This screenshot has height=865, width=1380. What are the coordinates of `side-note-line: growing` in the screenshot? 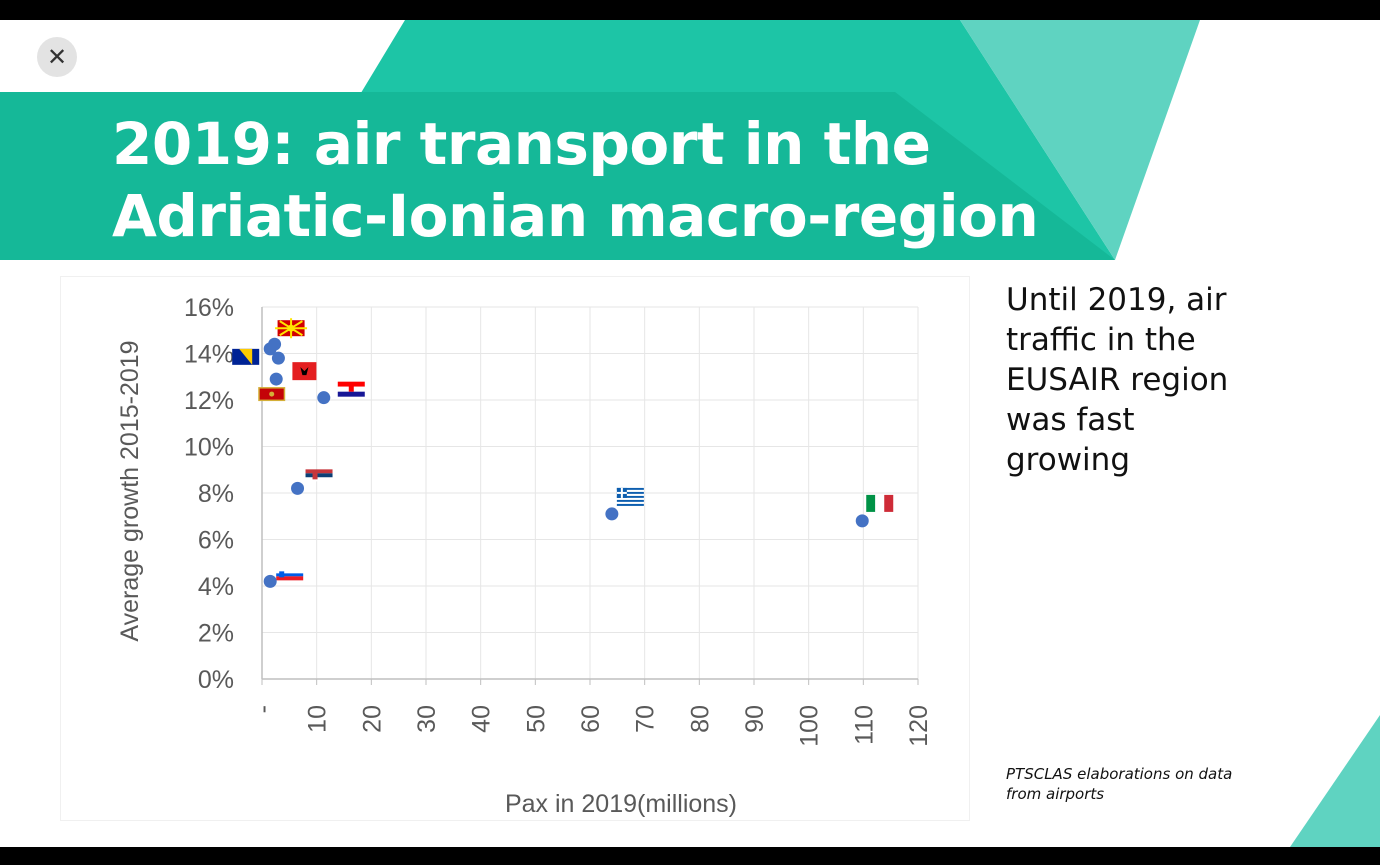 It's located at (1068, 460).